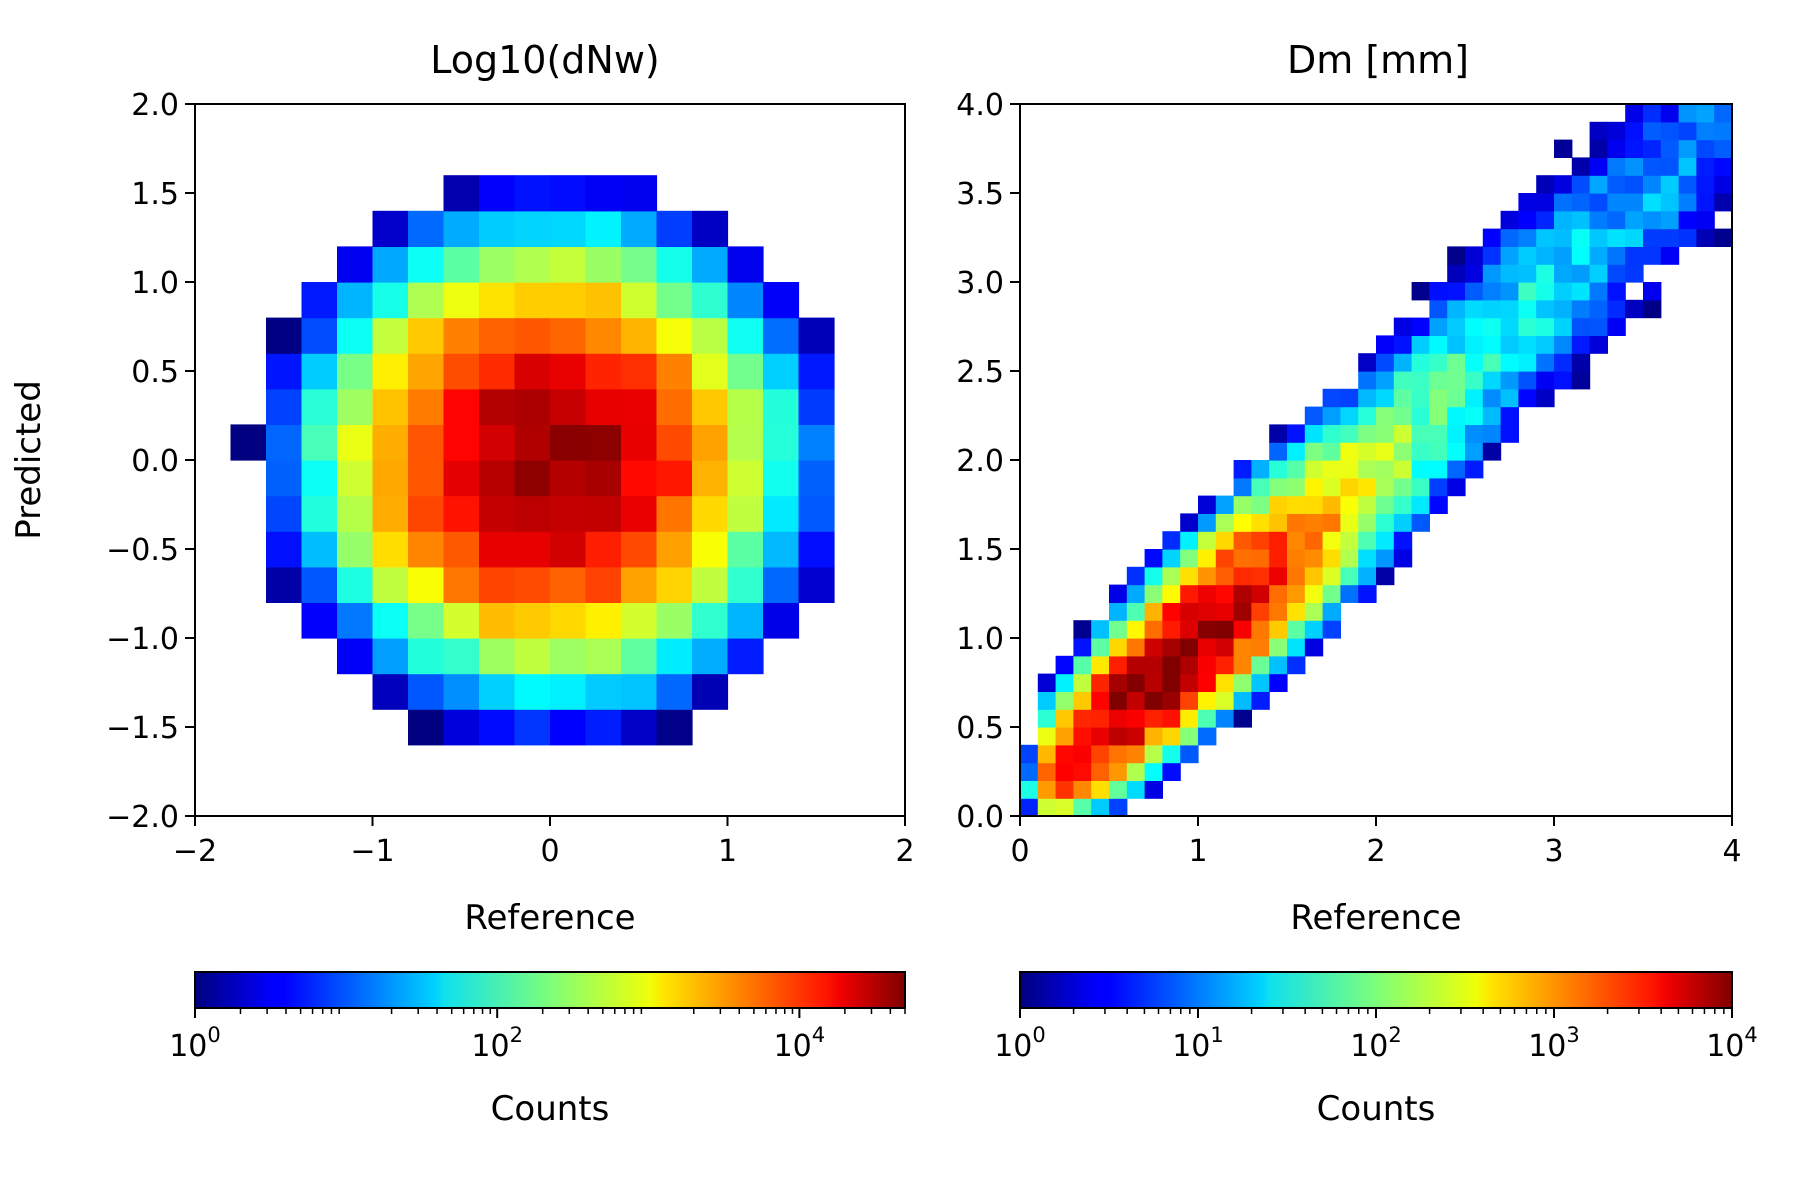 This screenshot has height=1200, width=1800. What do you see at coordinates (549, 918) in the screenshot?
I see `x-axis-label-dnw: Reference` at bounding box center [549, 918].